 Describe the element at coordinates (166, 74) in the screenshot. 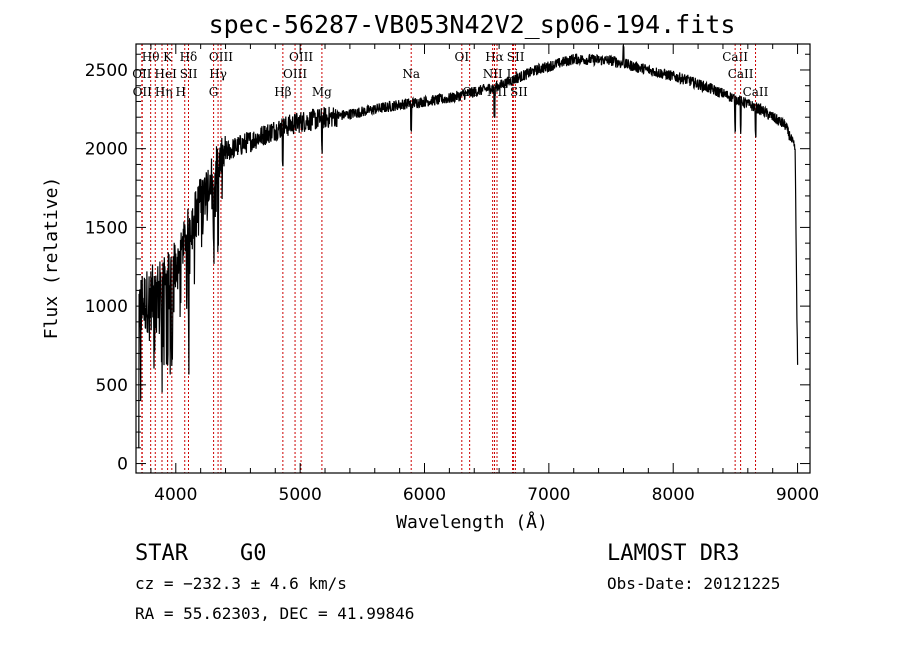

I see `line-label: HeI` at that location.